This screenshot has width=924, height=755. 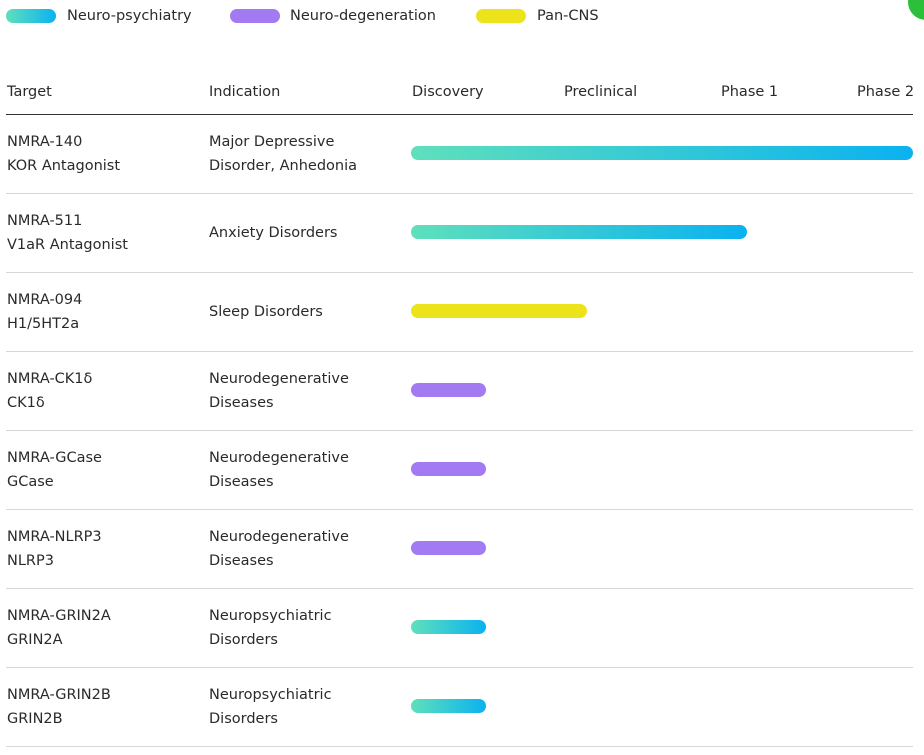 What do you see at coordinates (26, 403) in the screenshot?
I see `target-mechanism: CK1δ` at bounding box center [26, 403].